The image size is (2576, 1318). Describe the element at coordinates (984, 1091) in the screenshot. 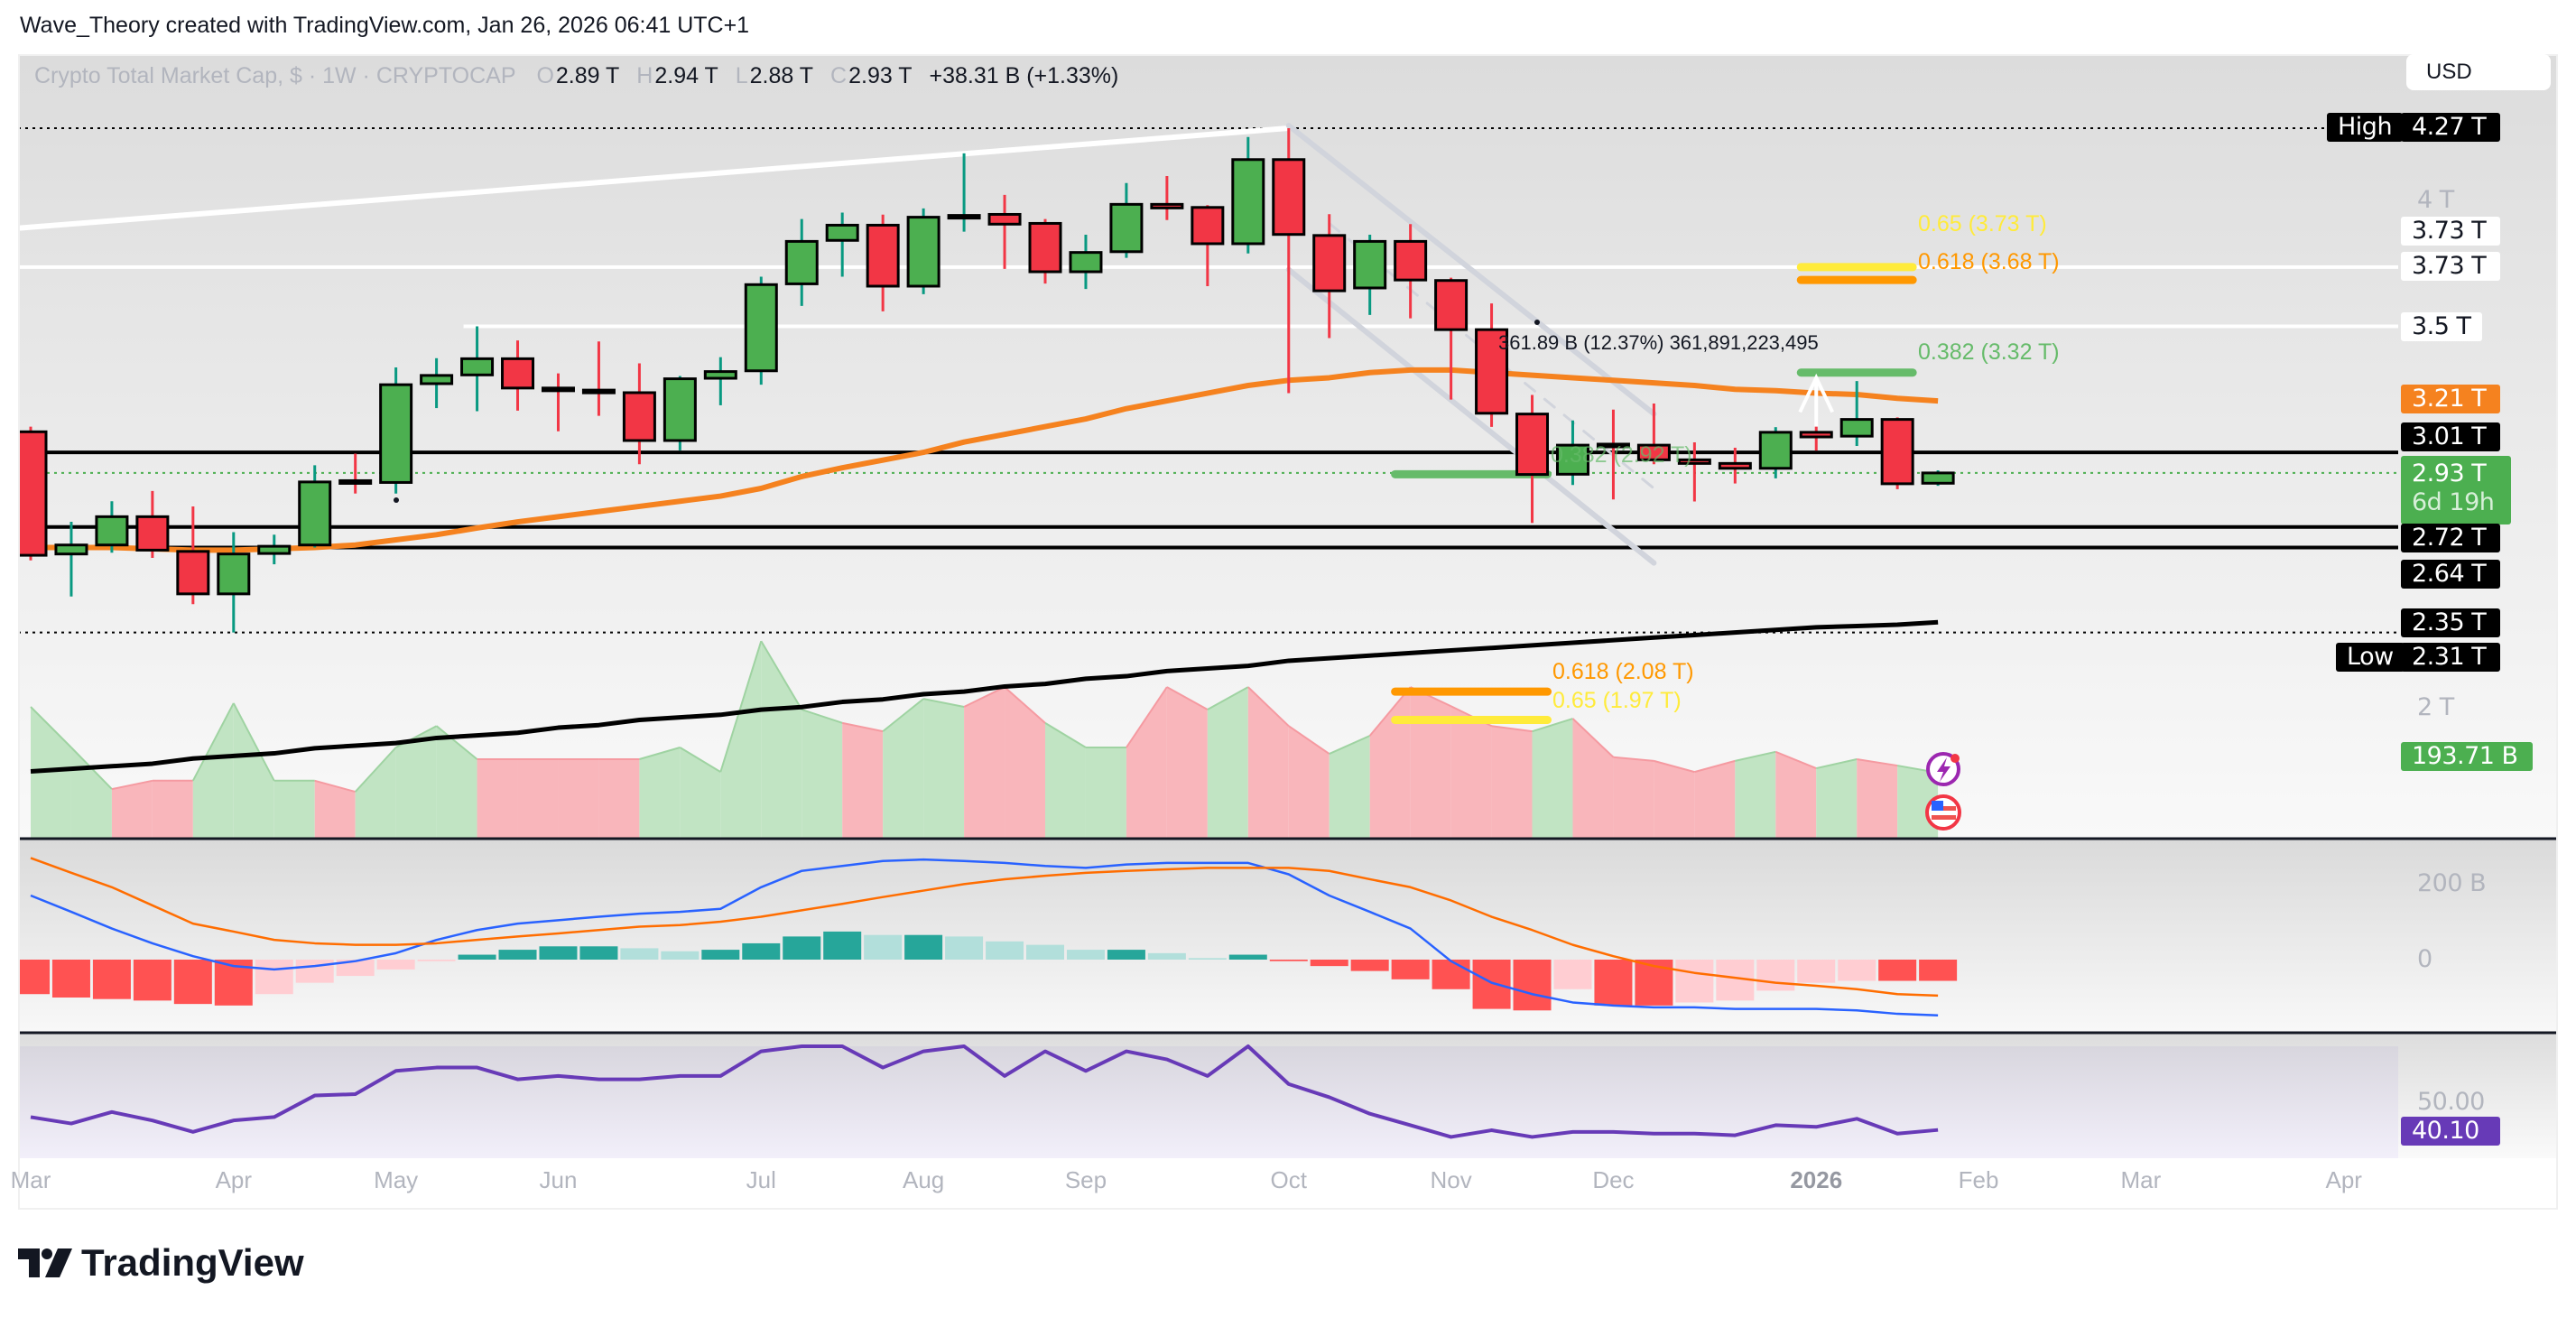

I see `rsi-line` at that location.